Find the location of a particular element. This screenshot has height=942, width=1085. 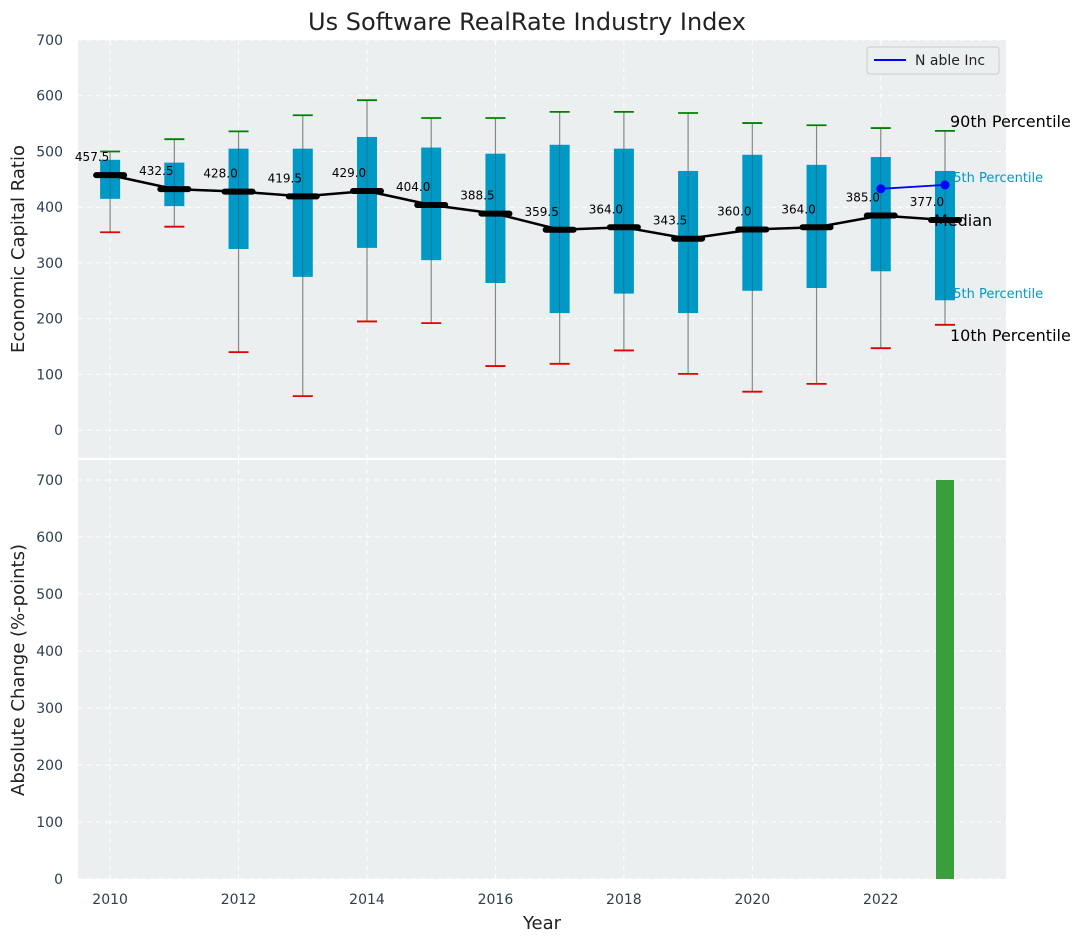

x-tick-label: 2018 is located at coordinates (624, 900).